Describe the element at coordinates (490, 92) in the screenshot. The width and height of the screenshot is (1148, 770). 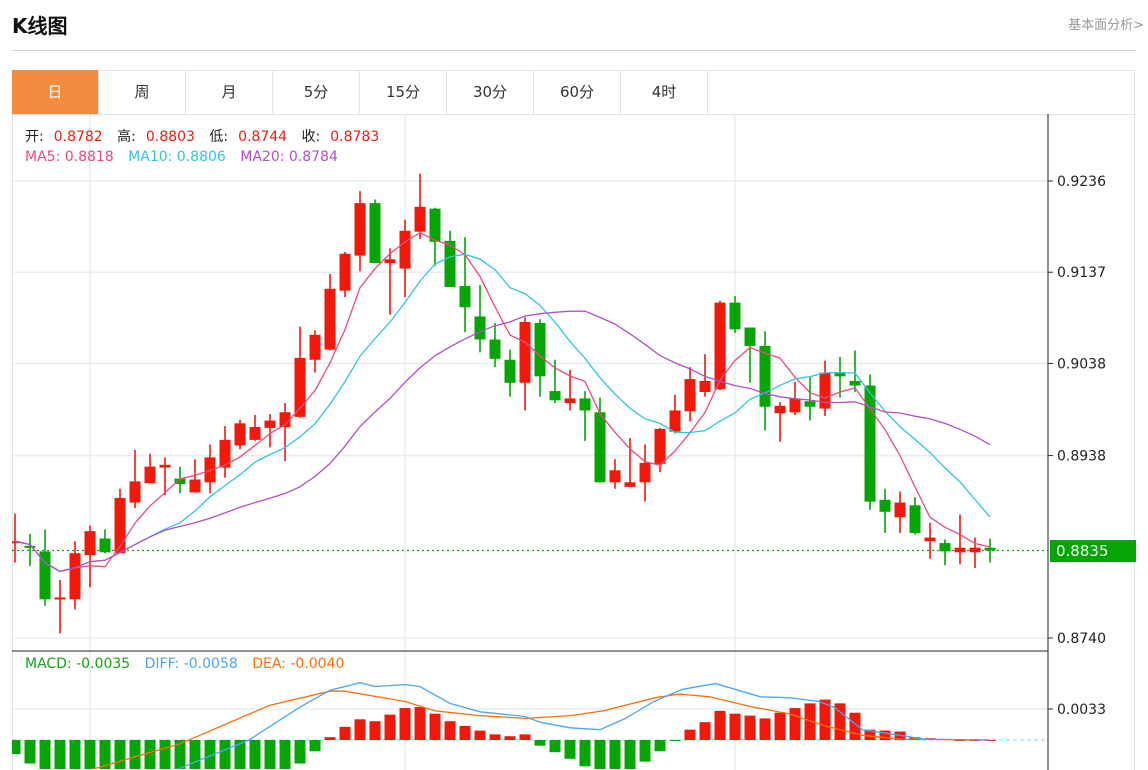
I see `tab-30min: 30分` at that location.